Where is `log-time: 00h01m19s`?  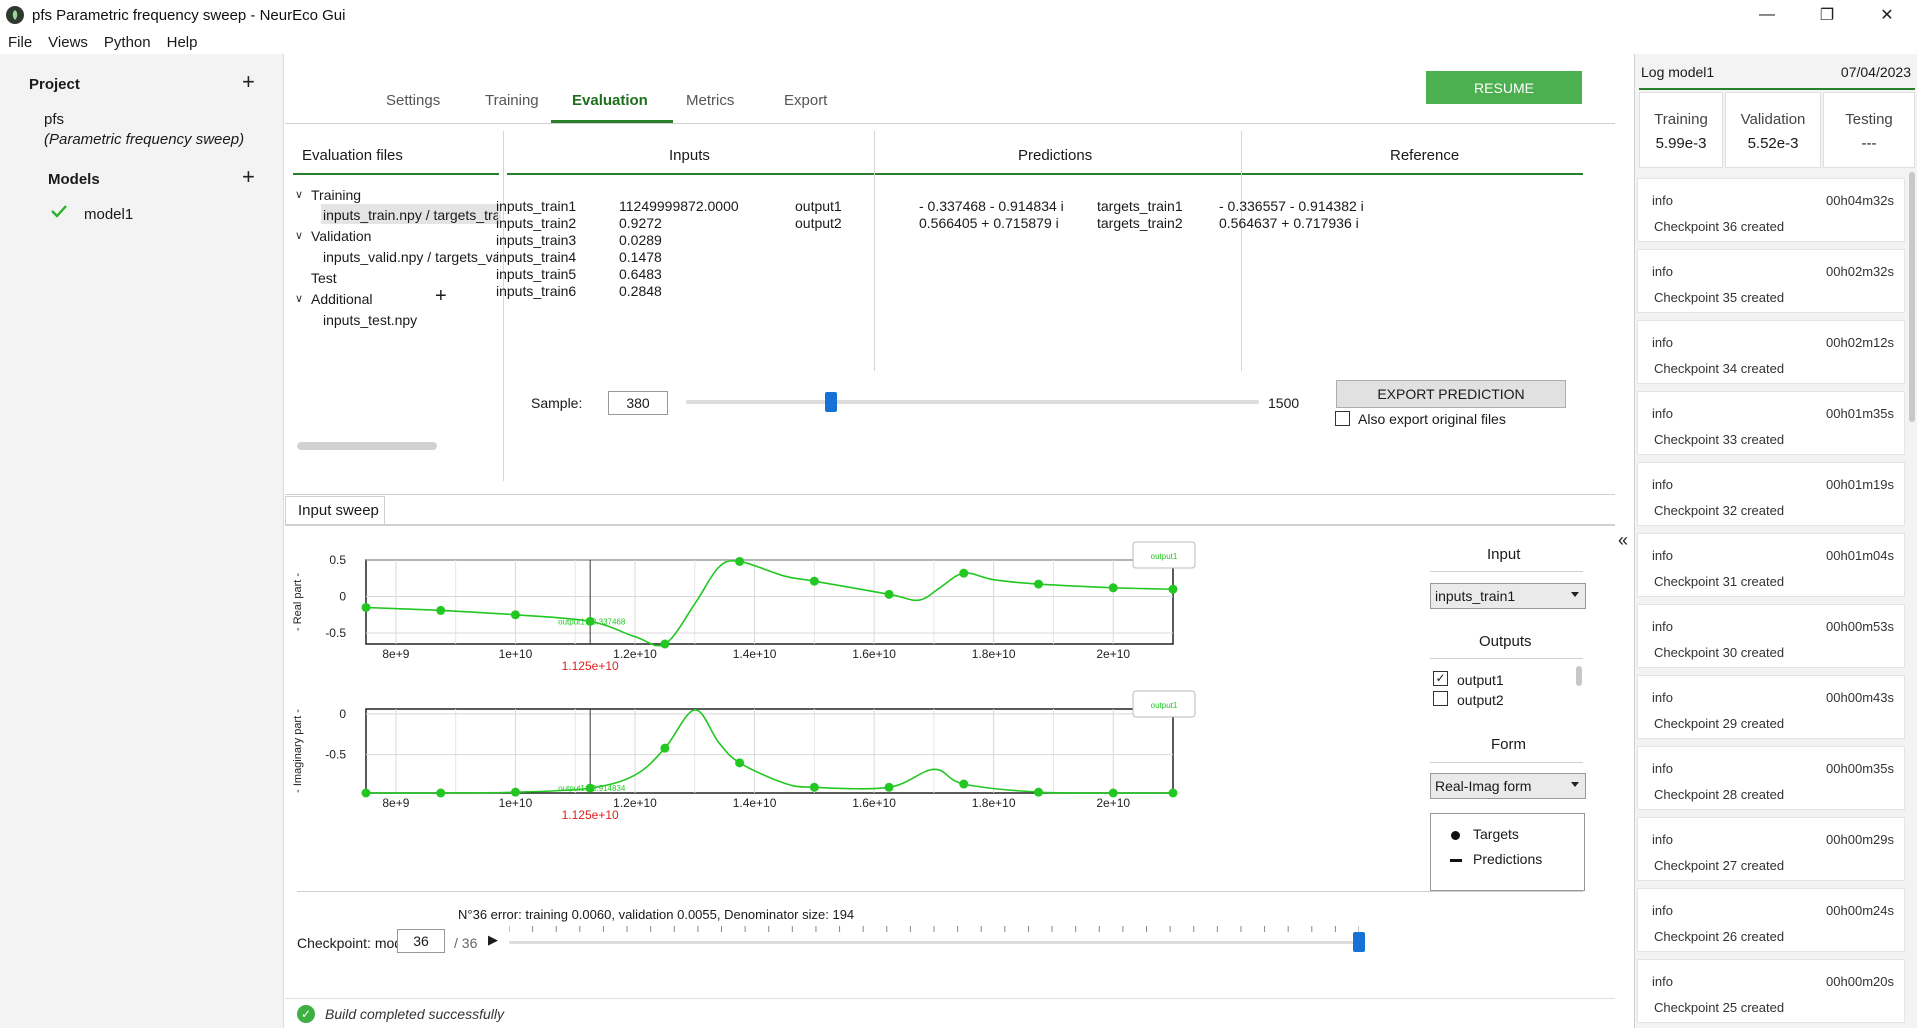 log-time: 00h01m19s is located at coordinates (1860, 484).